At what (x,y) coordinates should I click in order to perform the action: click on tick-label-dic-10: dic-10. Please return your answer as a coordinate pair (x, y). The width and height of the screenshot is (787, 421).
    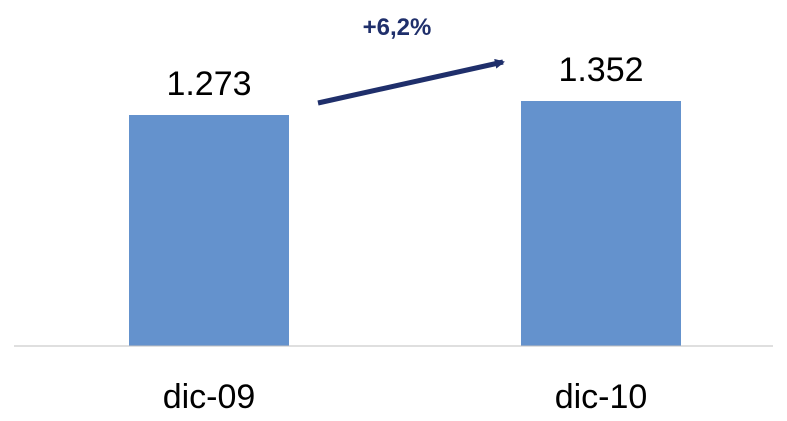
    Looking at the image, I should click on (601, 397).